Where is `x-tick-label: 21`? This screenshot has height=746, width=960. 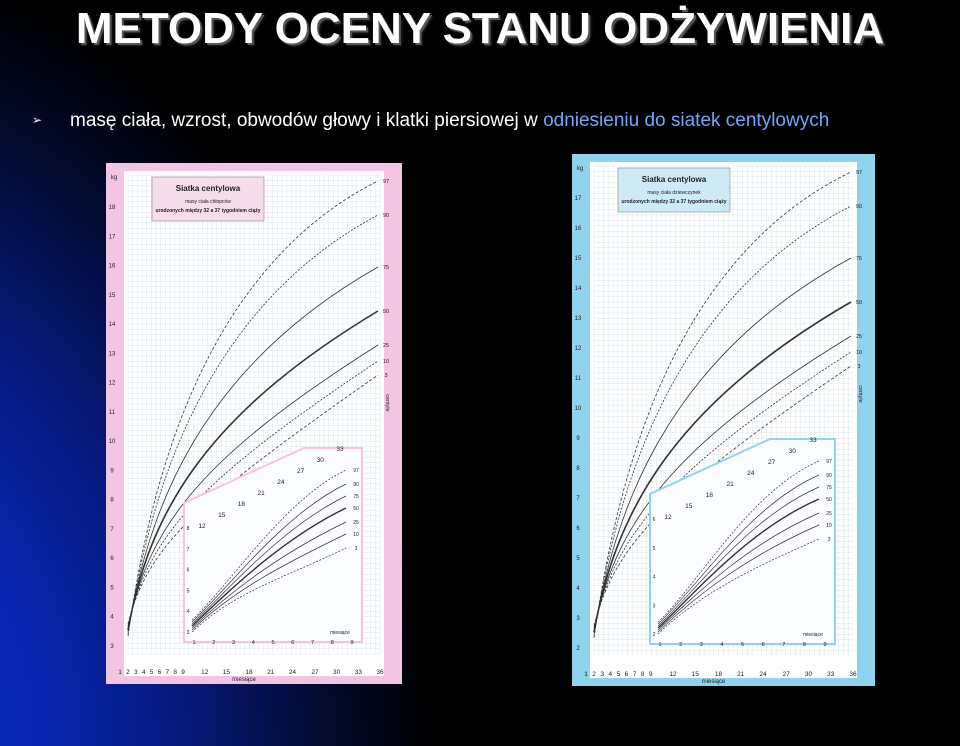
x-tick-label: 21 is located at coordinates (741, 674).